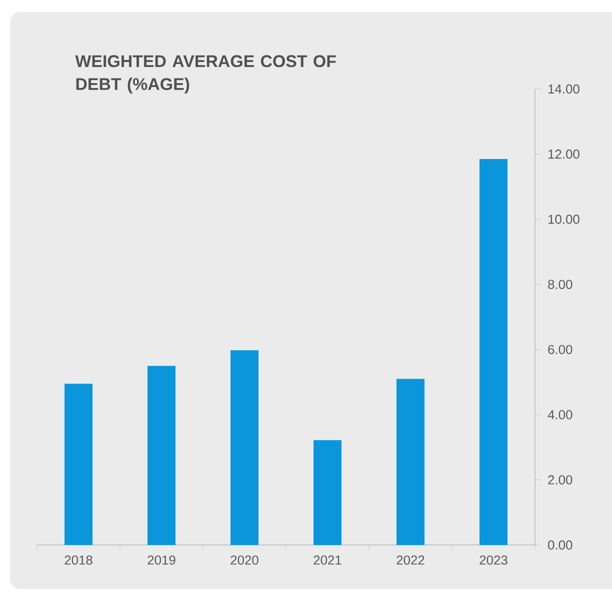 Image resolution: width=612 pixels, height=597 pixels. Describe the element at coordinates (244, 560) in the screenshot. I see `x-tick-label: 2020` at that location.